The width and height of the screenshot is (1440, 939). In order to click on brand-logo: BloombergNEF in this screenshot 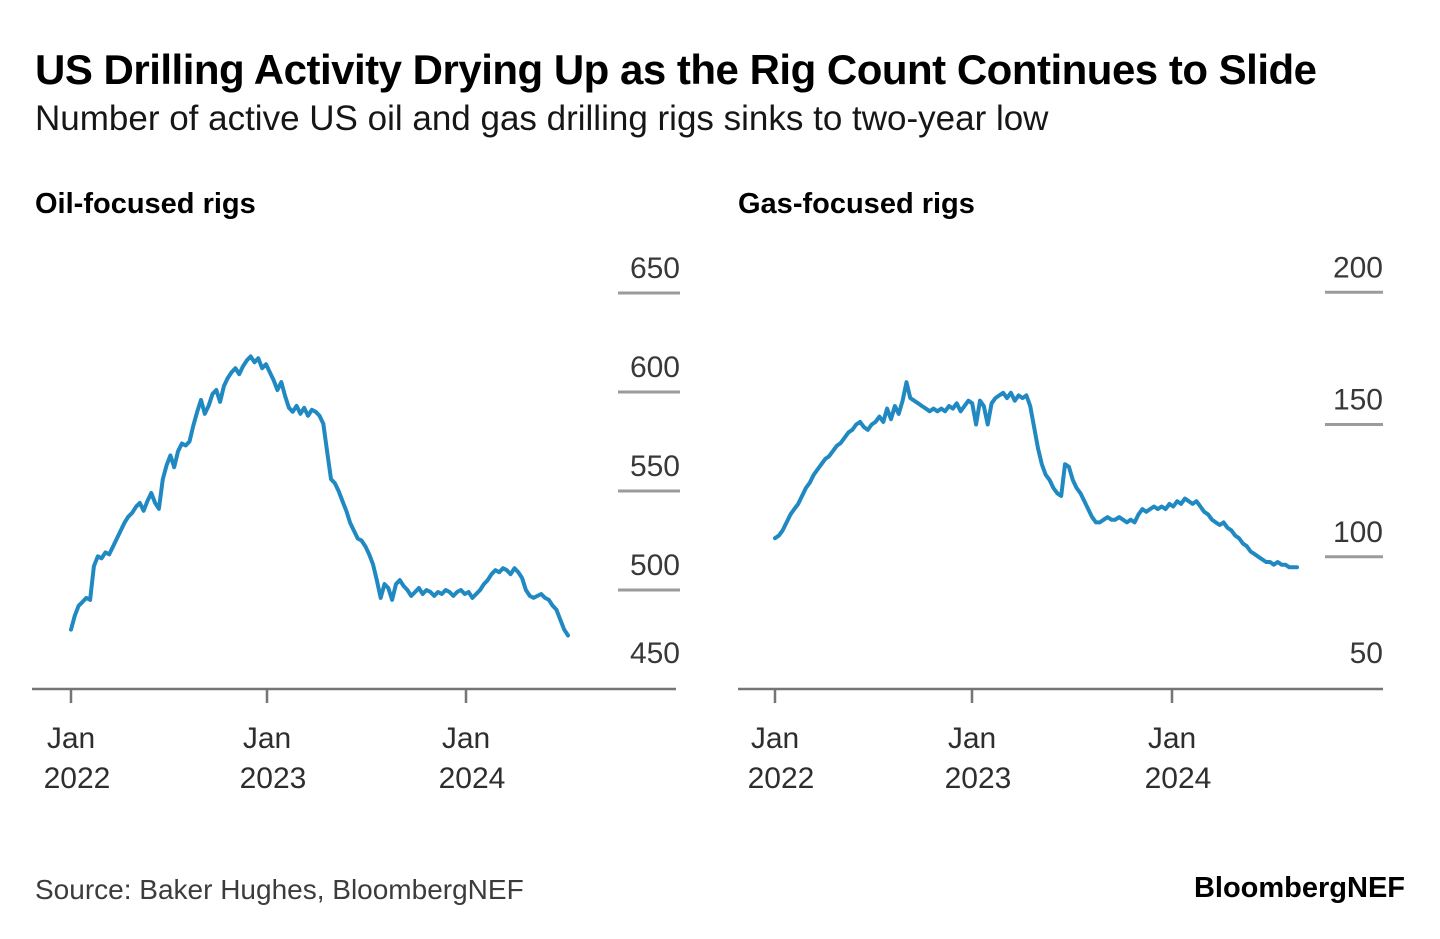, I will do `click(1299, 888)`.